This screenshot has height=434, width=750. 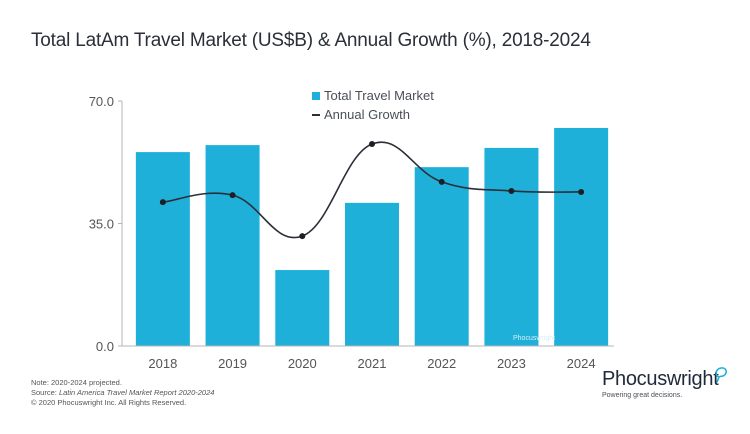 What do you see at coordinates (316, 96) in the screenshot?
I see `legend-swatch-bar` at bounding box center [316, 96].